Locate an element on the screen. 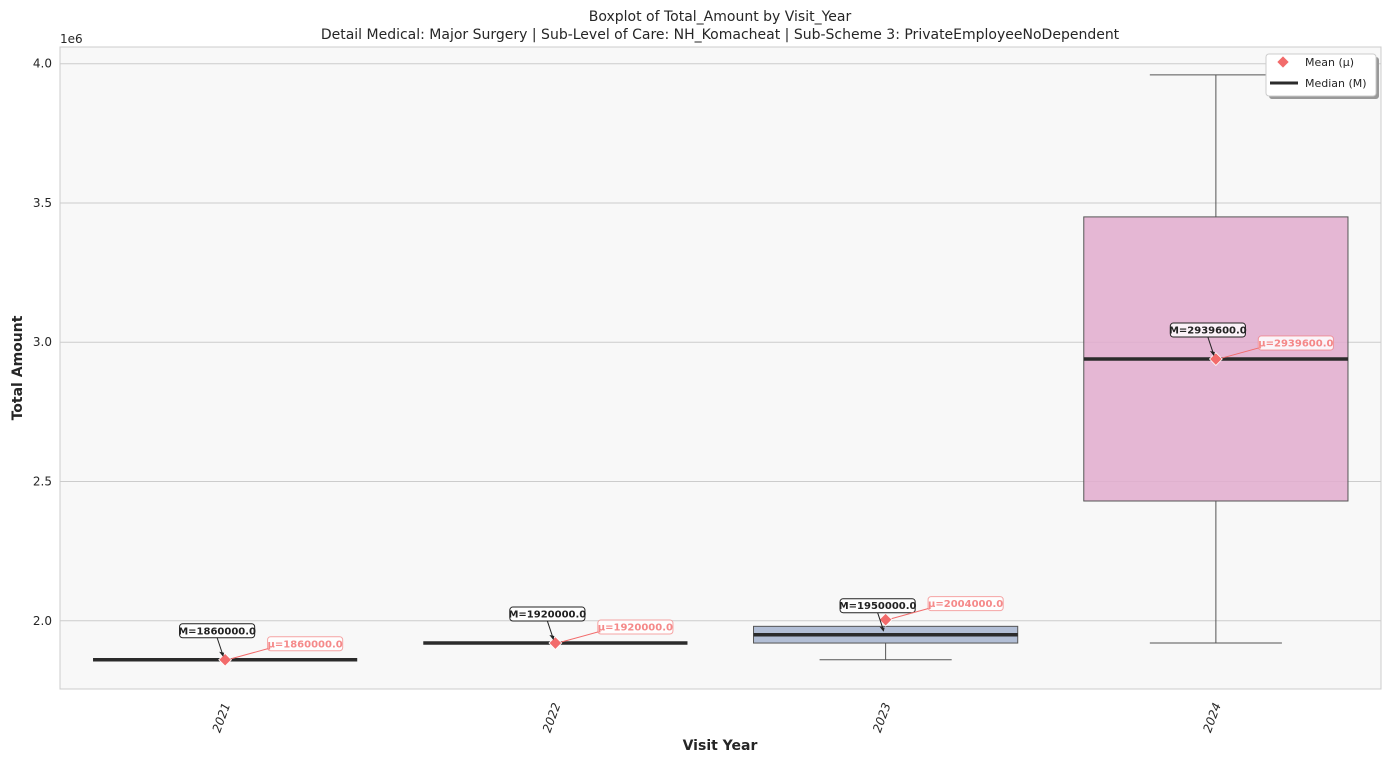 This screenshot has width=1389, height=763. median-annotation: M=1920000.0 is located at coordinates (547, 615).